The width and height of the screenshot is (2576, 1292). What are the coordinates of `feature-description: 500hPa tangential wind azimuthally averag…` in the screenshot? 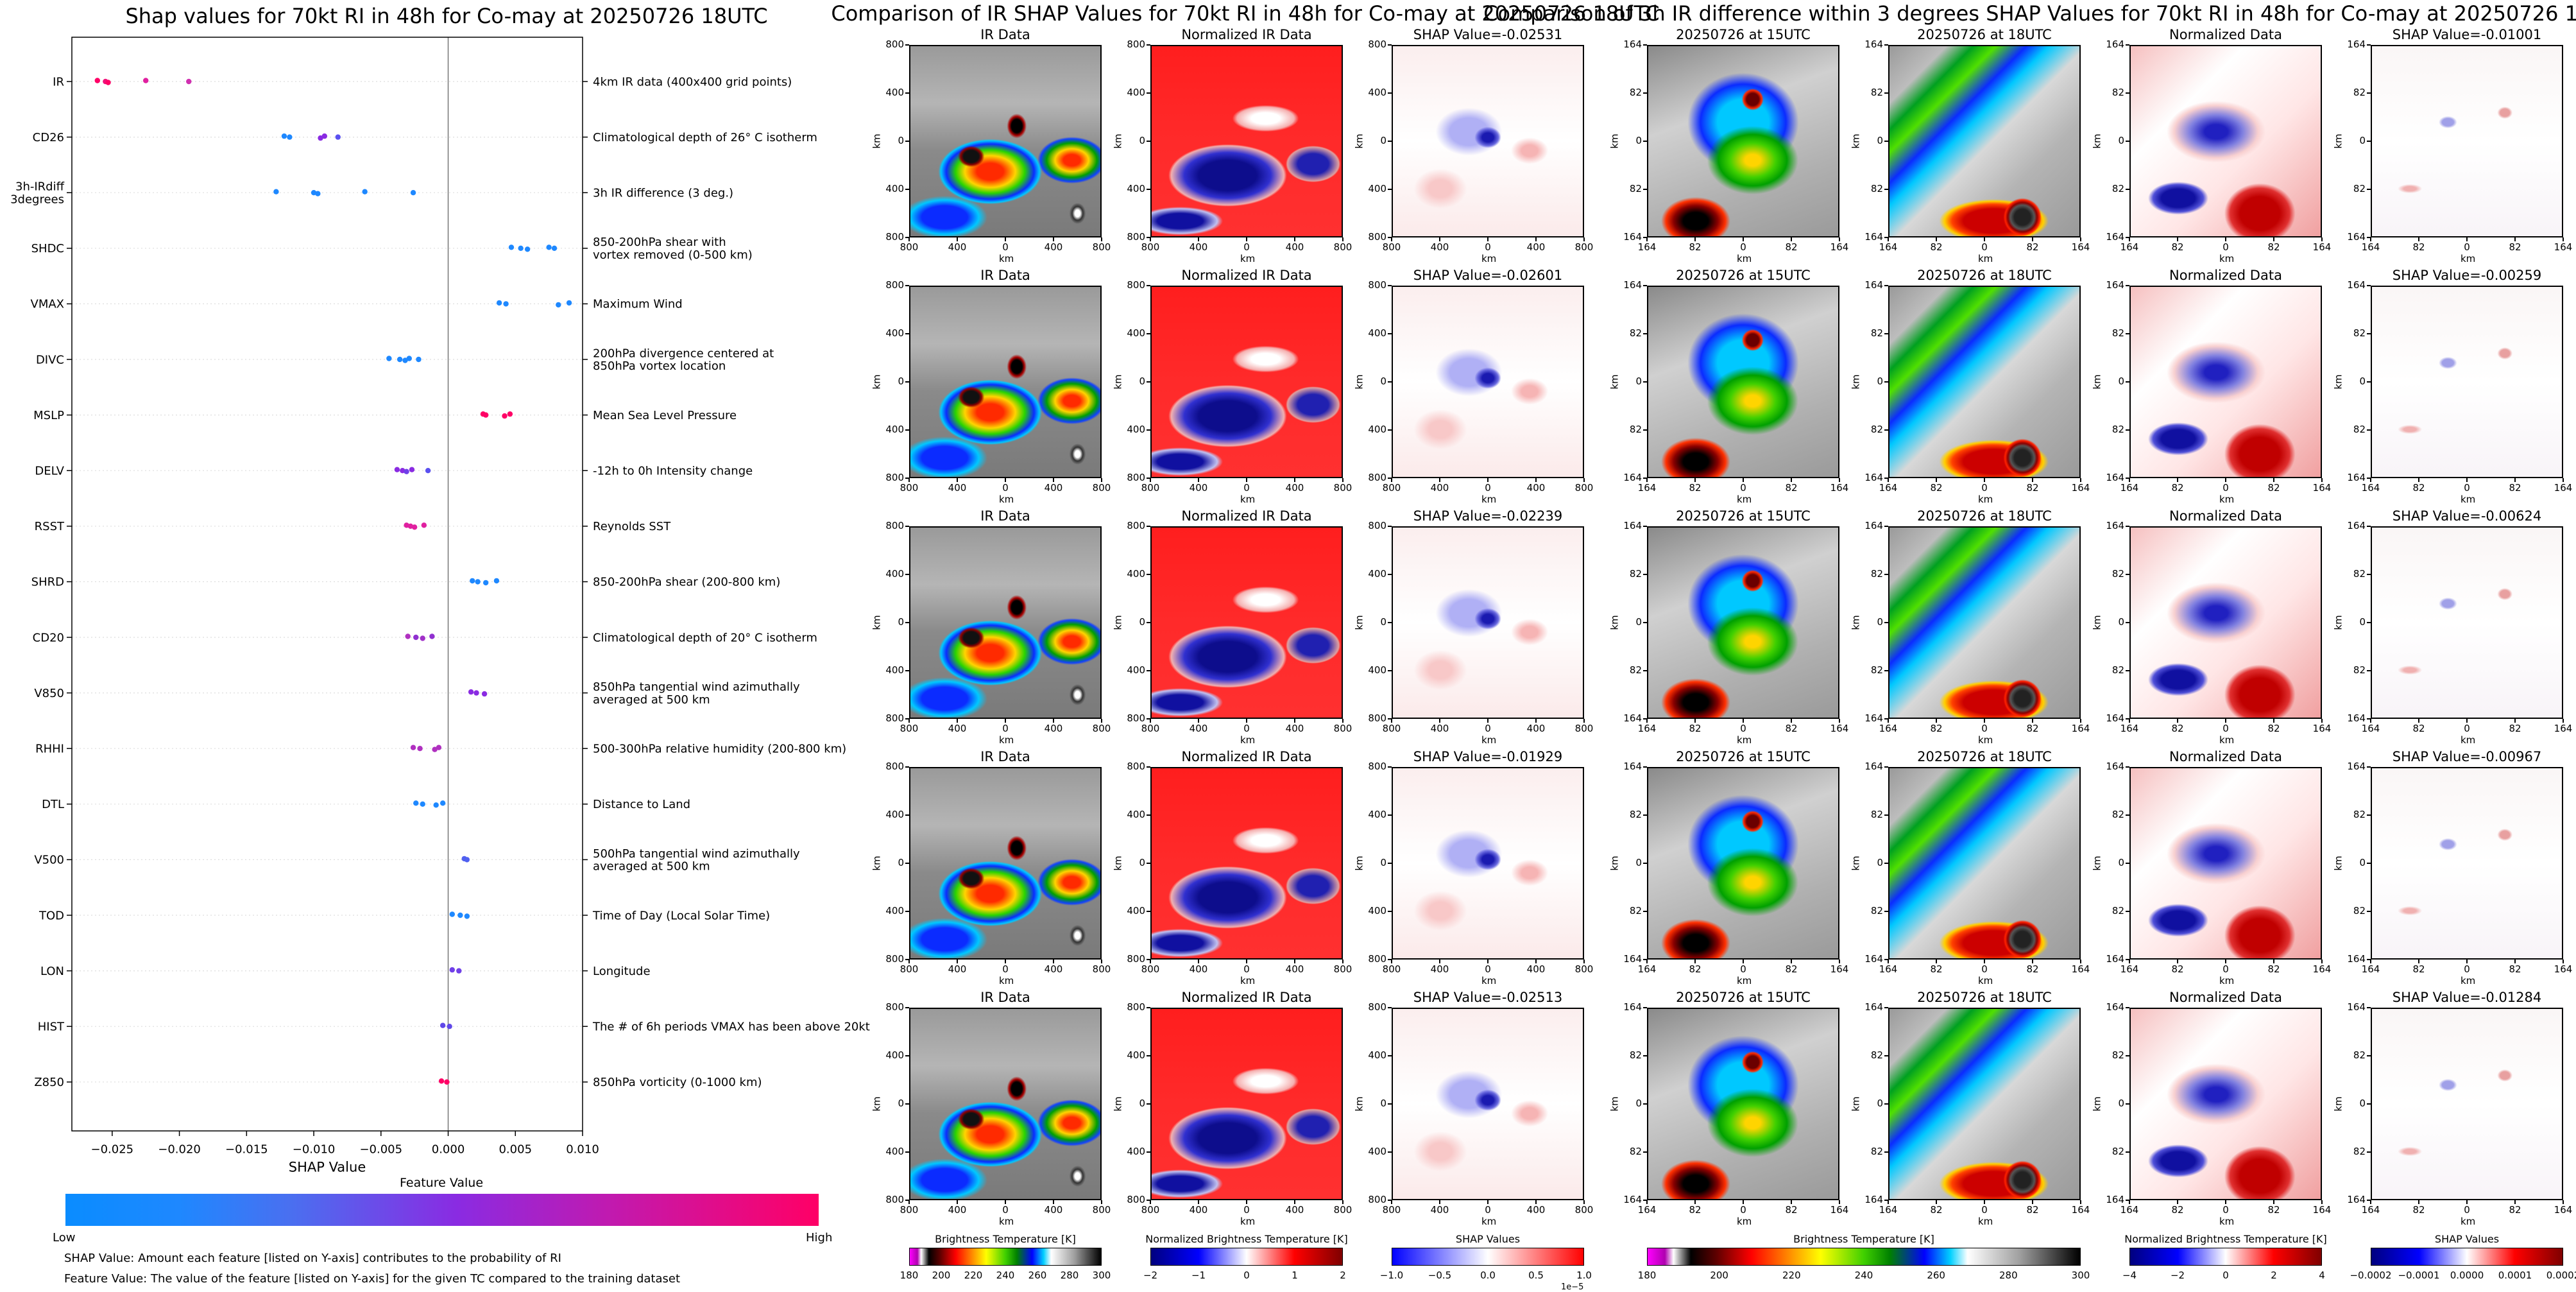 It's located at (696, 860).